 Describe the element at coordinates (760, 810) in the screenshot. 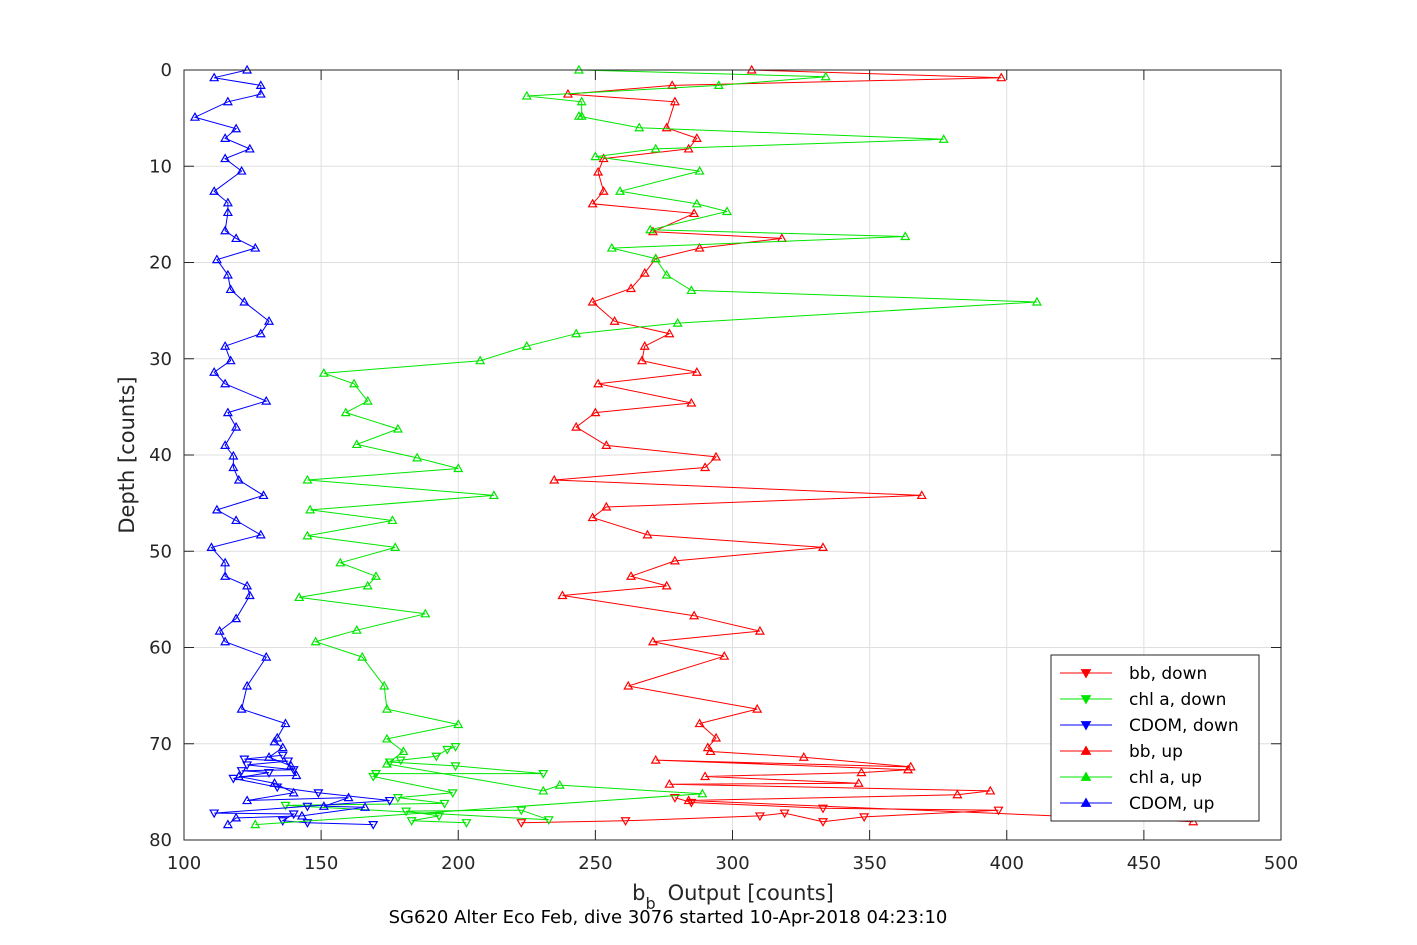

I see `series-line` at that location.